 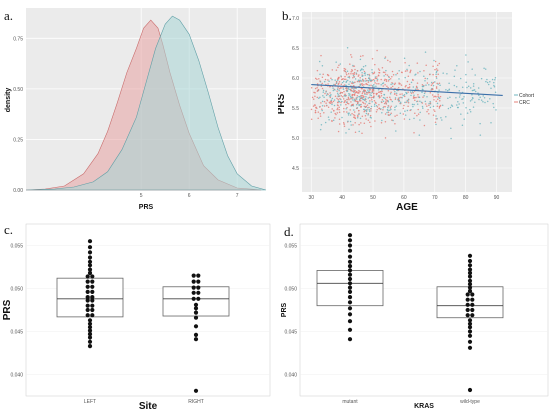 I want to click on y-tick-label: 0.045, so click(x=290, y=333).